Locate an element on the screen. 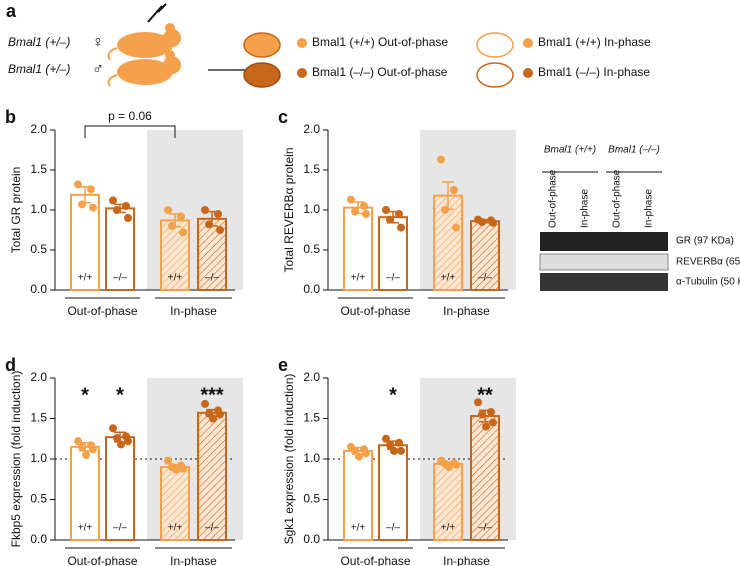 The image size is (740, 566). legend-label: Bmal1 (+/+) Out-of-phase is located at coordinates (380, 42).